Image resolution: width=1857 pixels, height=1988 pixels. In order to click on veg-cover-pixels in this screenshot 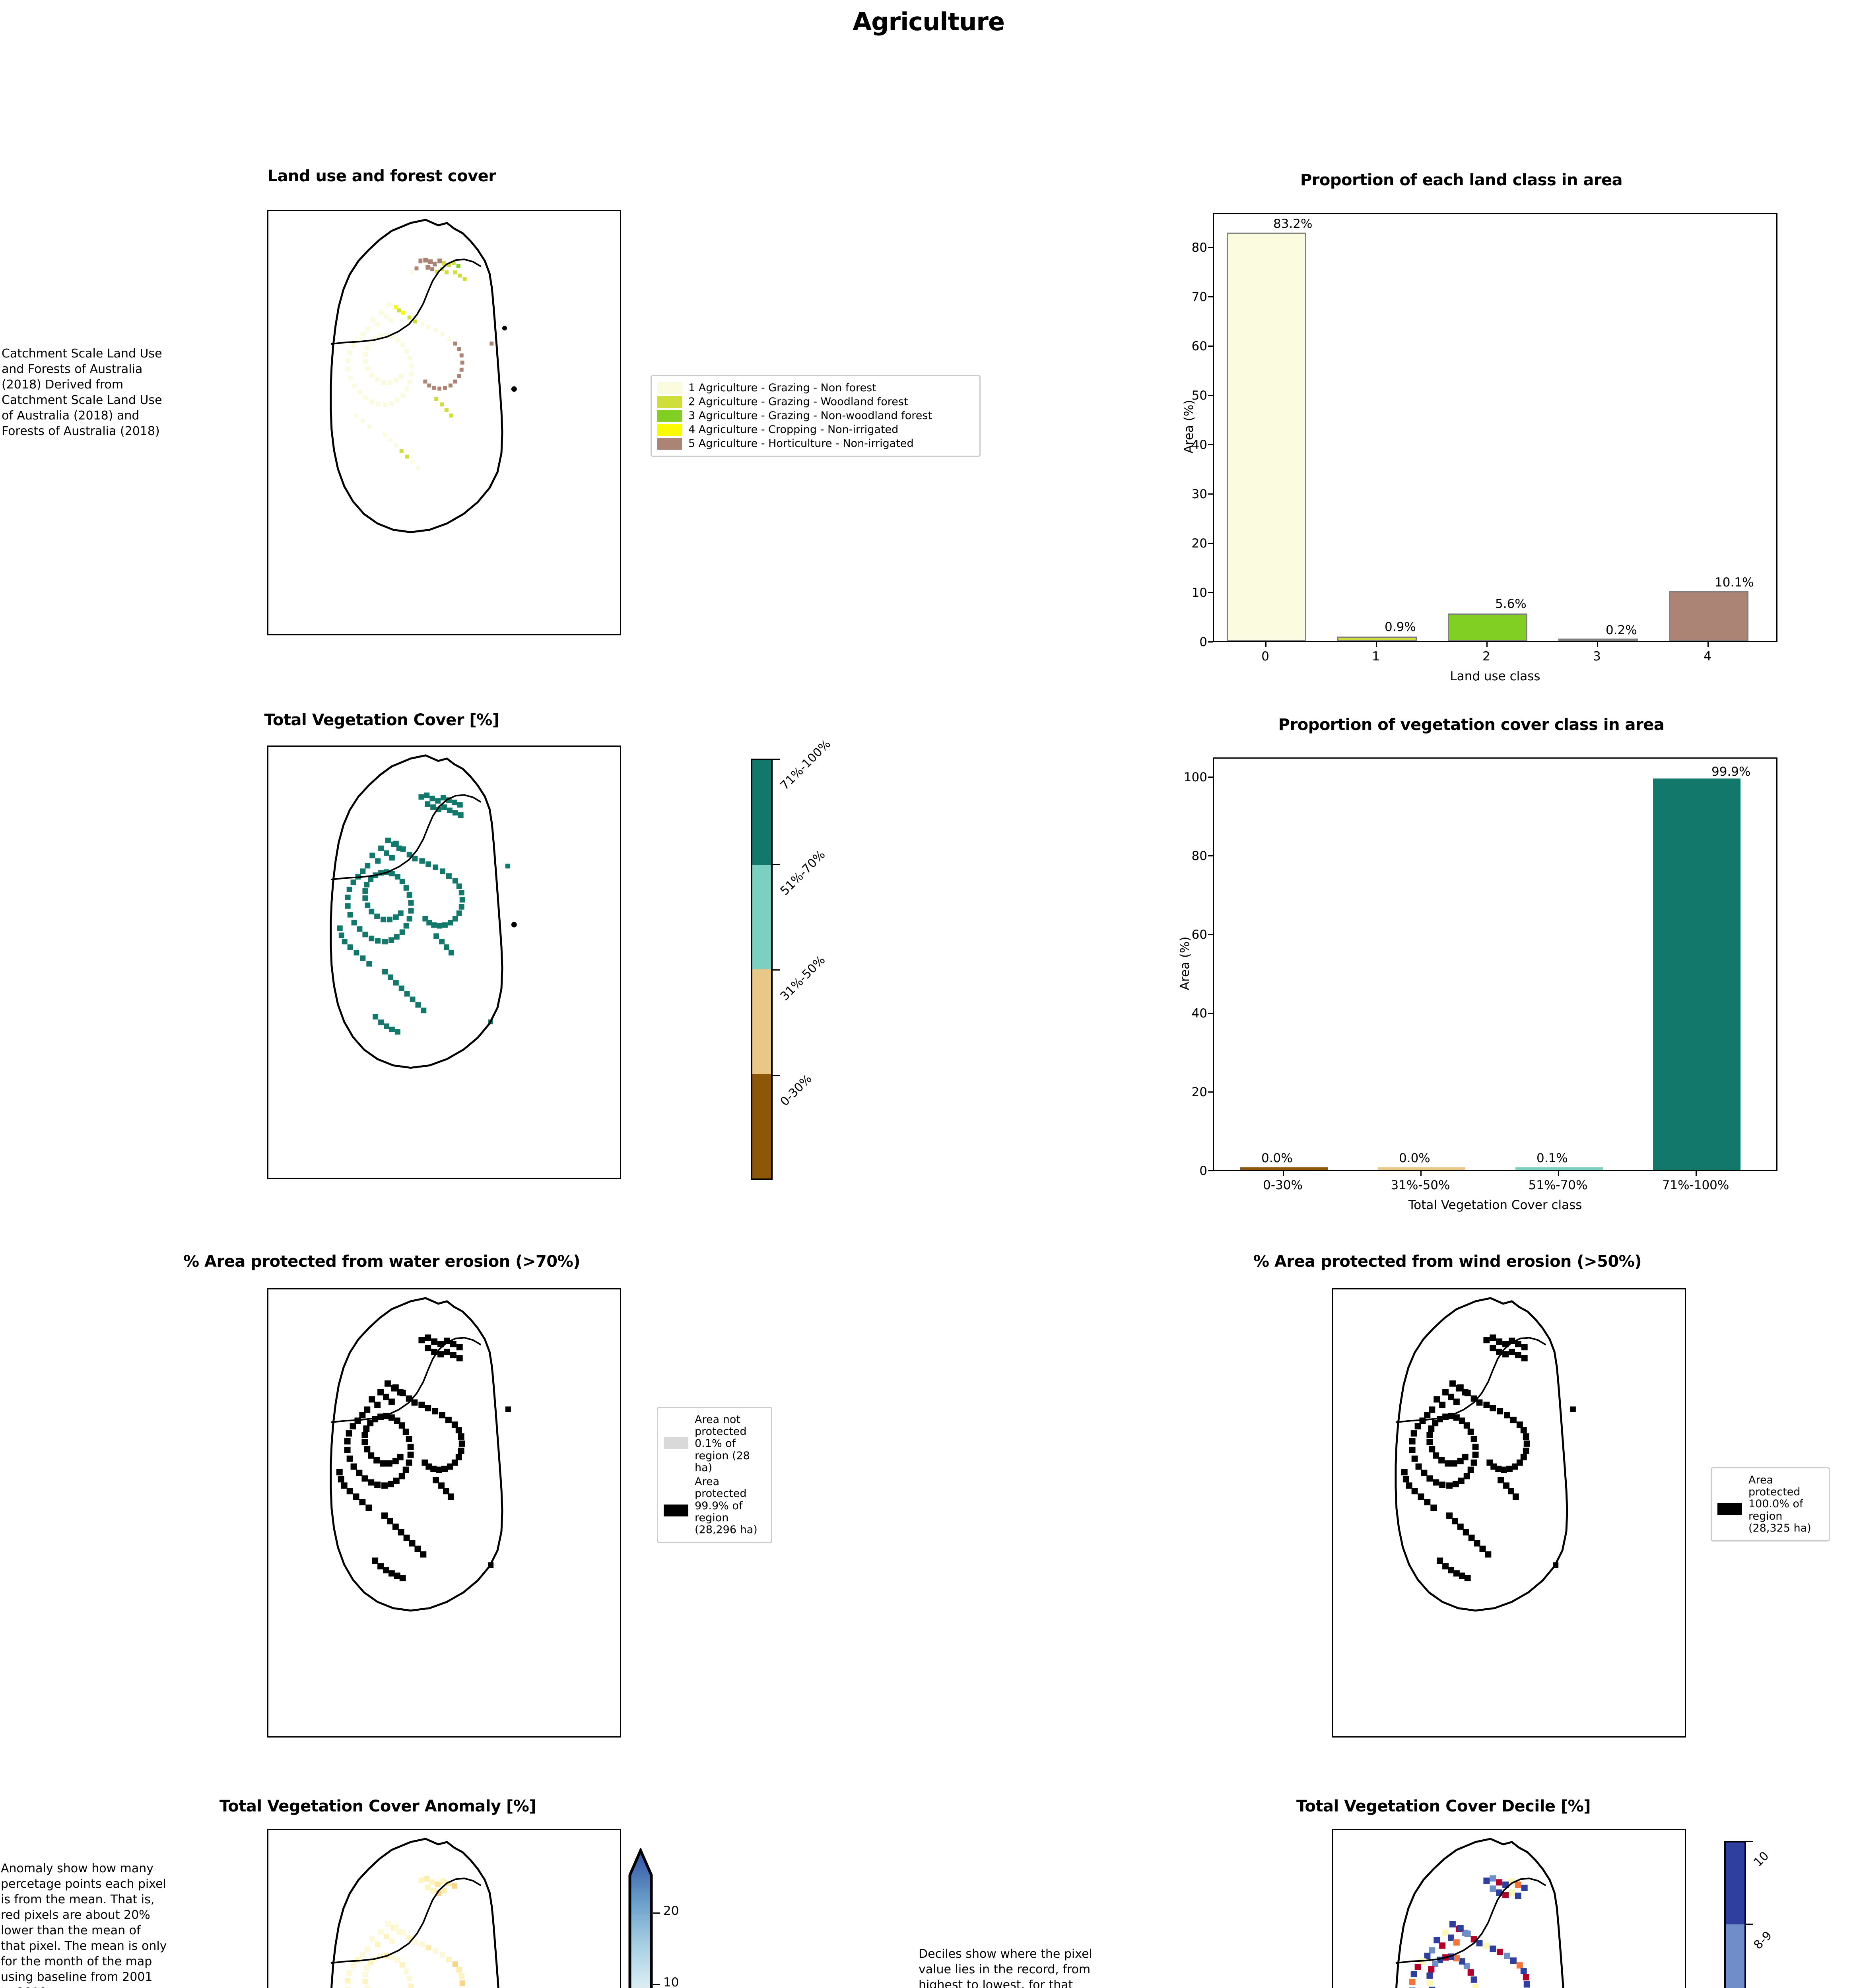, I will do `click(424, 913)`.